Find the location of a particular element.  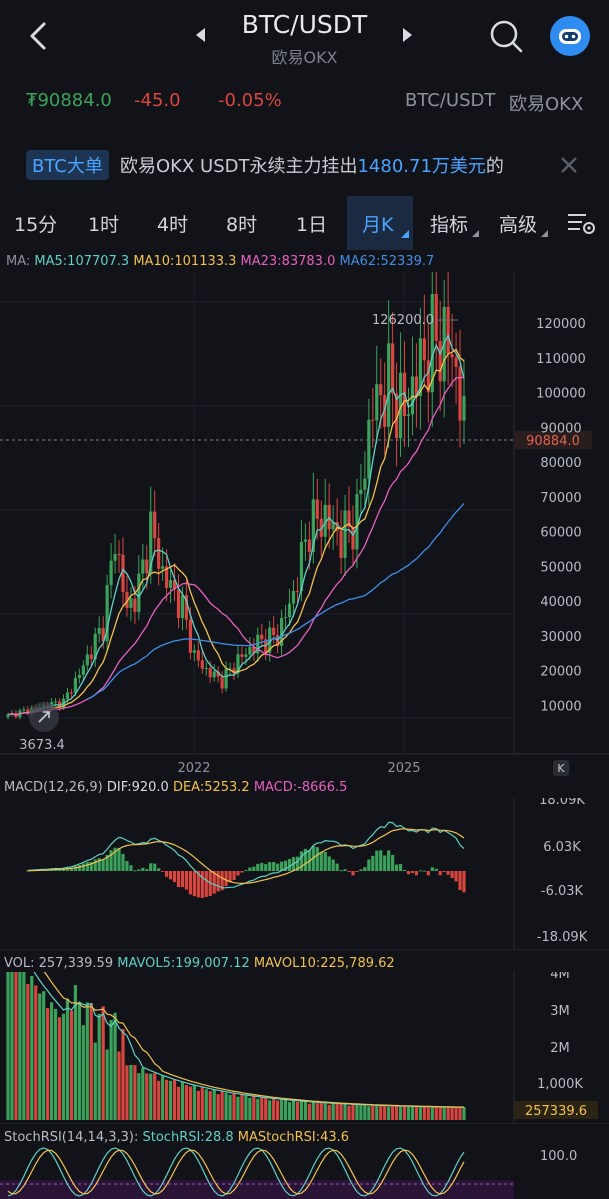

tab-4h: 4时 is located at coordinates (173, 225).